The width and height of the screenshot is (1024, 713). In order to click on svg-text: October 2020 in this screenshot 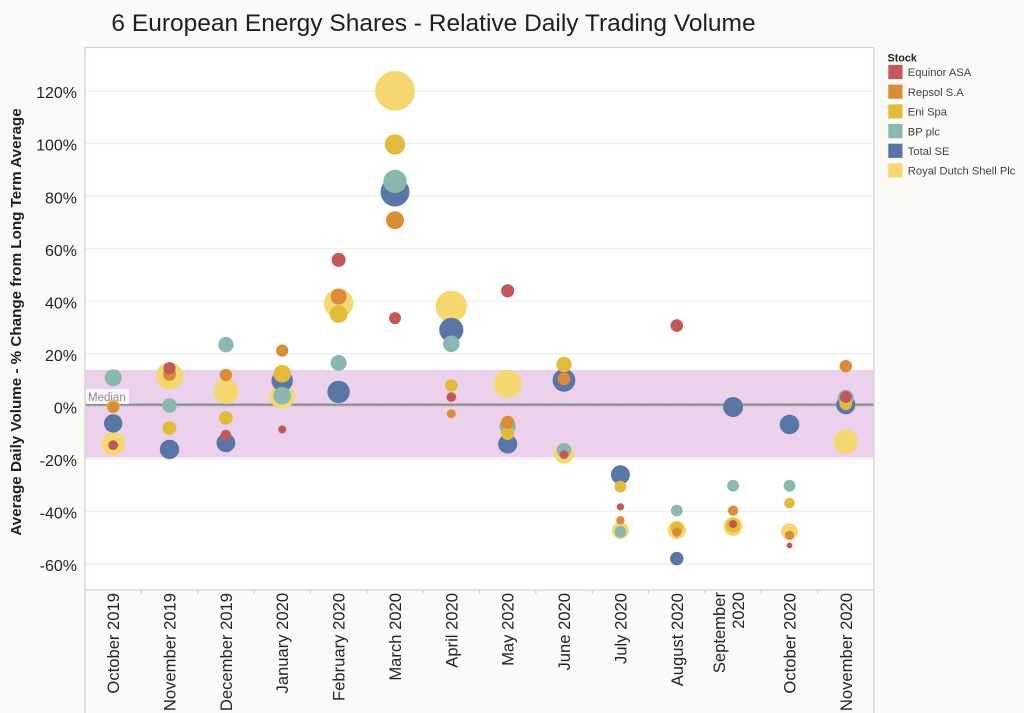, I will do `click(790, 643)`.